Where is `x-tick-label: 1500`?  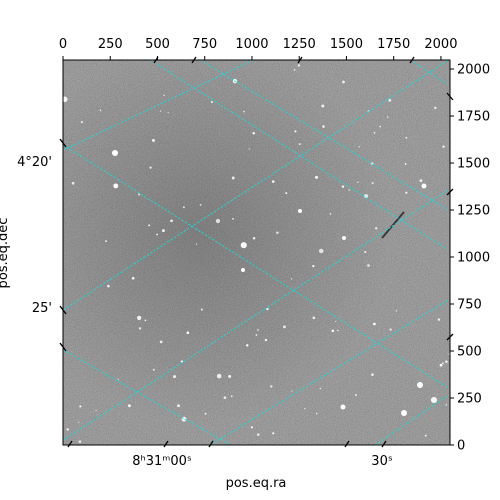 x-tick-label: 1500 is located at coordinates (346, 44).